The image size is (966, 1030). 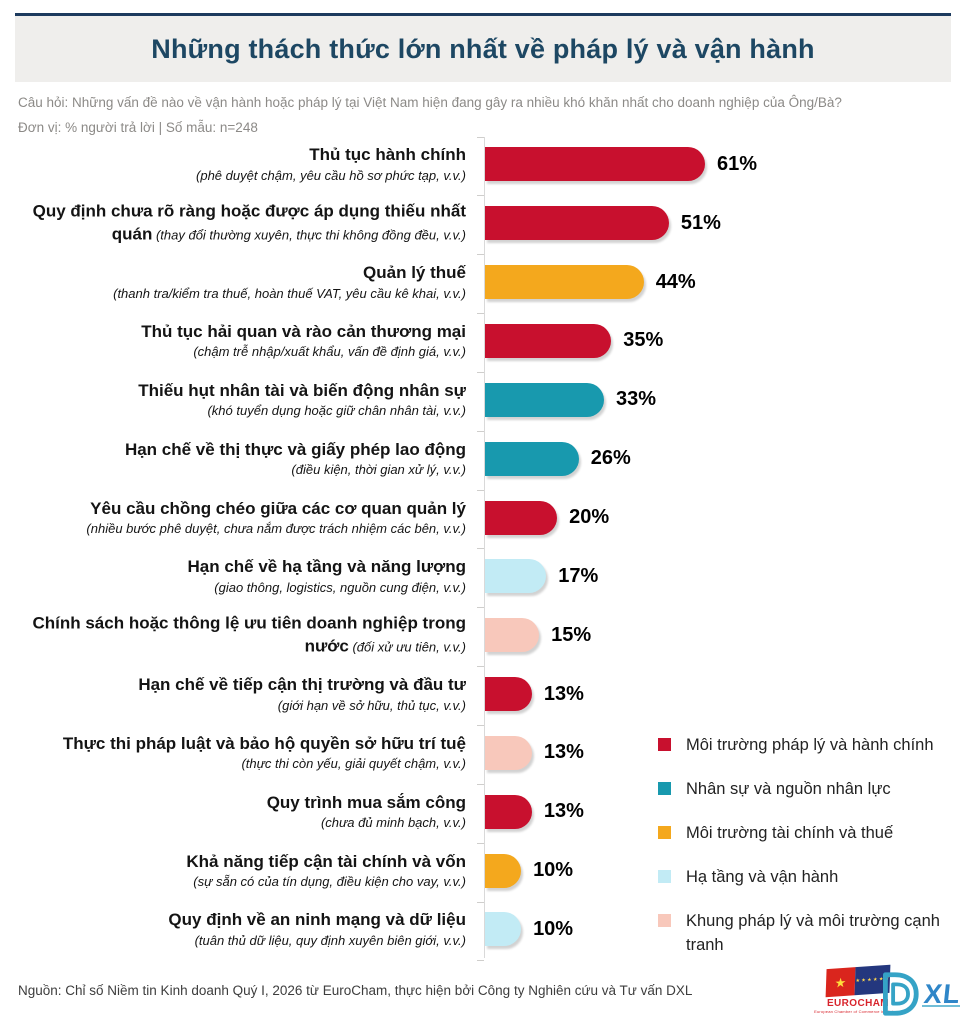 I want to click on legend-label: Hạ tầng và vận hành, so click(x=762, y=877).